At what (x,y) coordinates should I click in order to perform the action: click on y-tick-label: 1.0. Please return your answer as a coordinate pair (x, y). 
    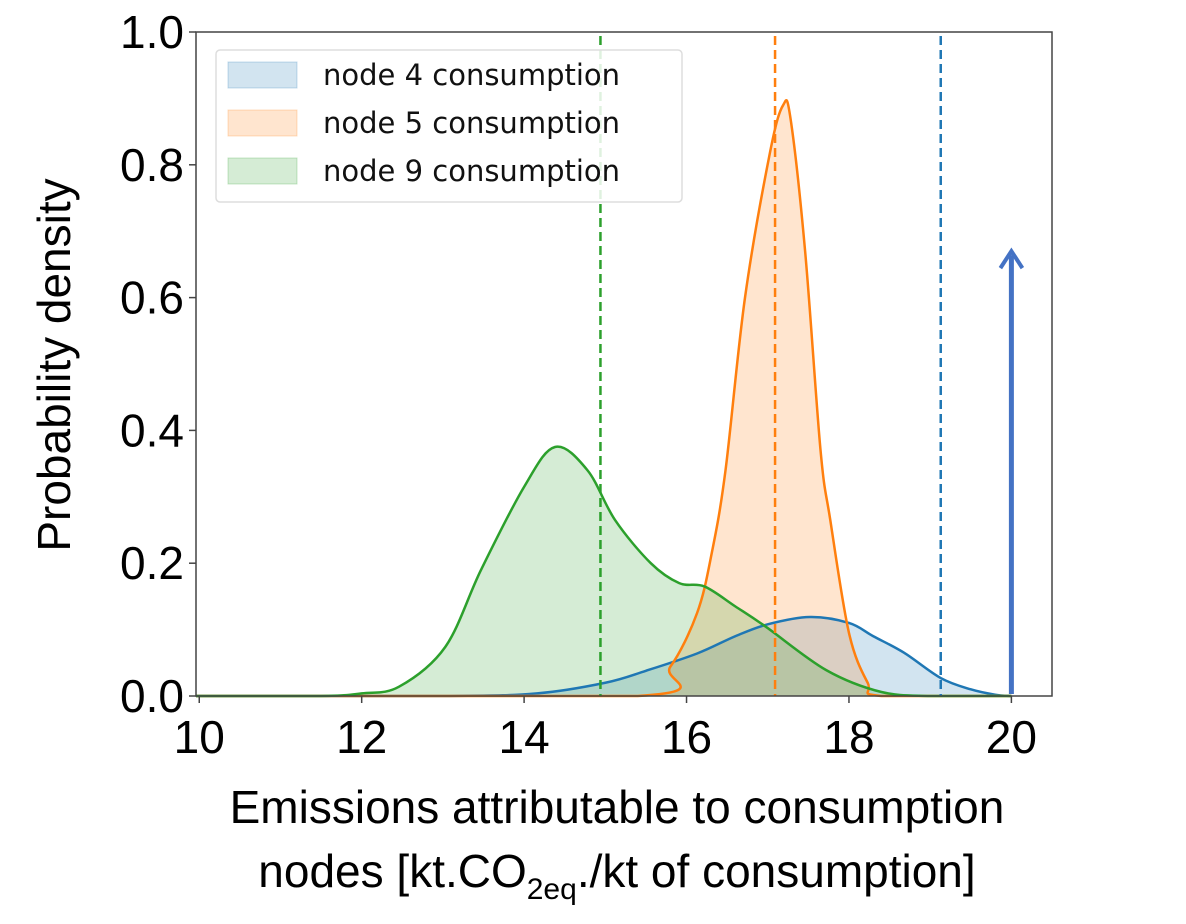
    Looking at the image, I should click on (152, 32).